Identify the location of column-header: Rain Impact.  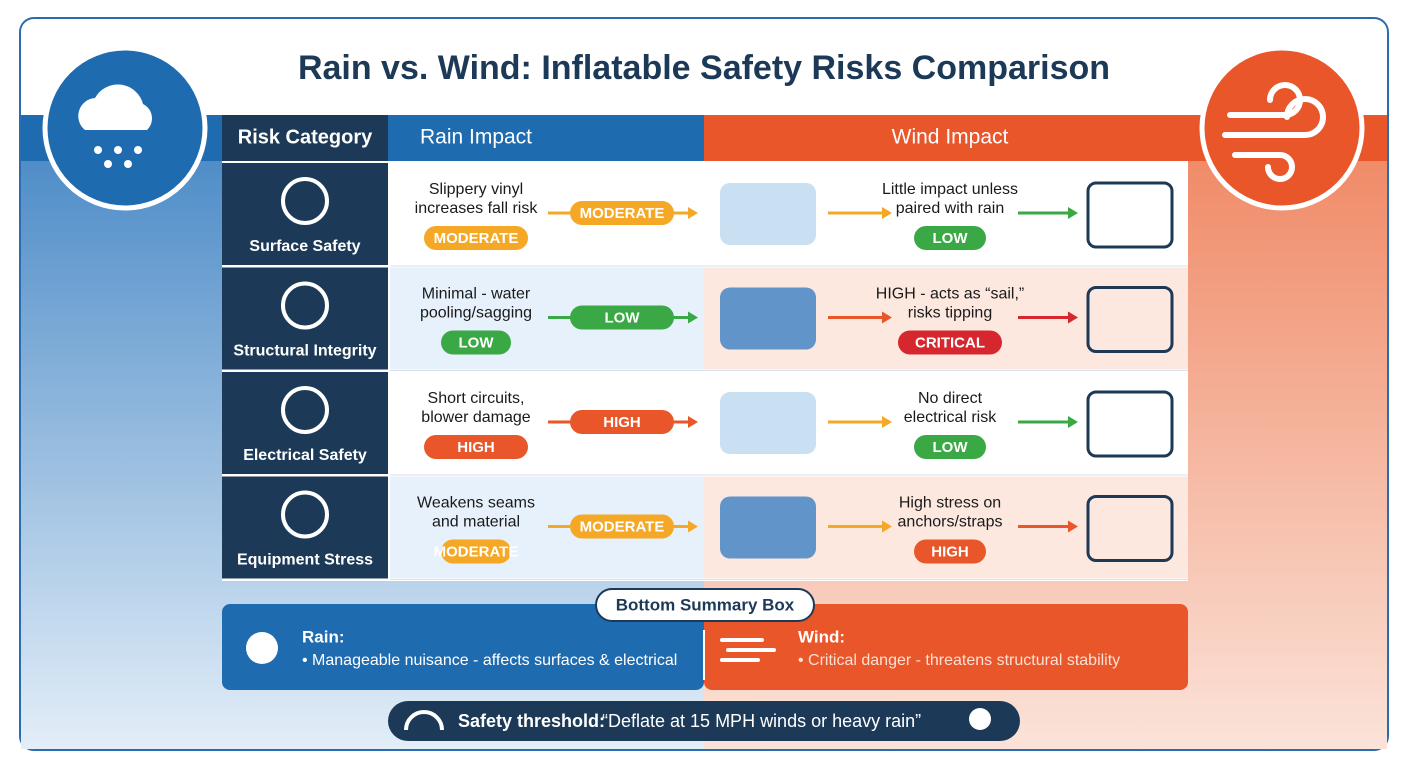
(476, 137).